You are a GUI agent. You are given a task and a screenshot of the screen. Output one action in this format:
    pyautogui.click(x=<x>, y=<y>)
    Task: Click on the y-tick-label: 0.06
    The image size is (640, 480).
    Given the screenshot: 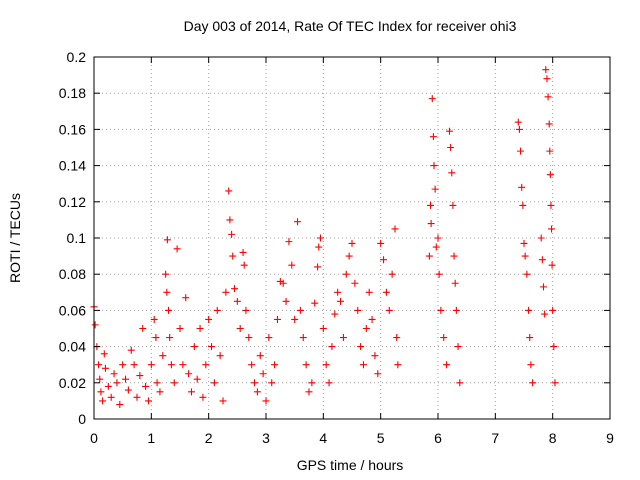 What is the action you would take?
    pyautogui.click(x=72, y=310)
    